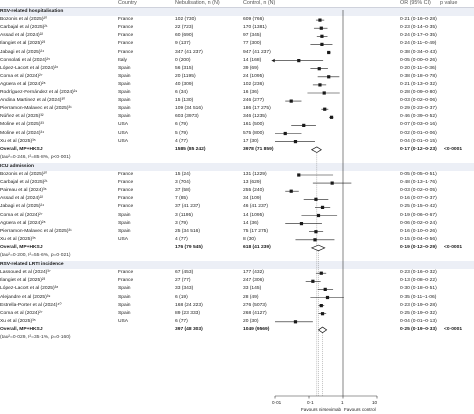 The height and width of the screenshot is (414, 474). What do you see at coordinates (189, 247) in the screenshot?
I see `overall-nebulisation: 176 (79 545)` at bounding box center [189, 247].